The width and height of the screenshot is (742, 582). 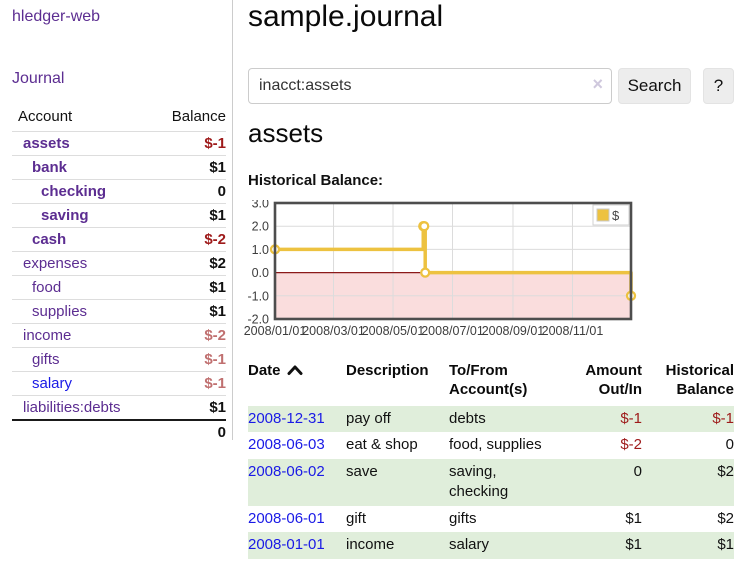 I want to click on search-button: Search, so click(x=654, y=86).